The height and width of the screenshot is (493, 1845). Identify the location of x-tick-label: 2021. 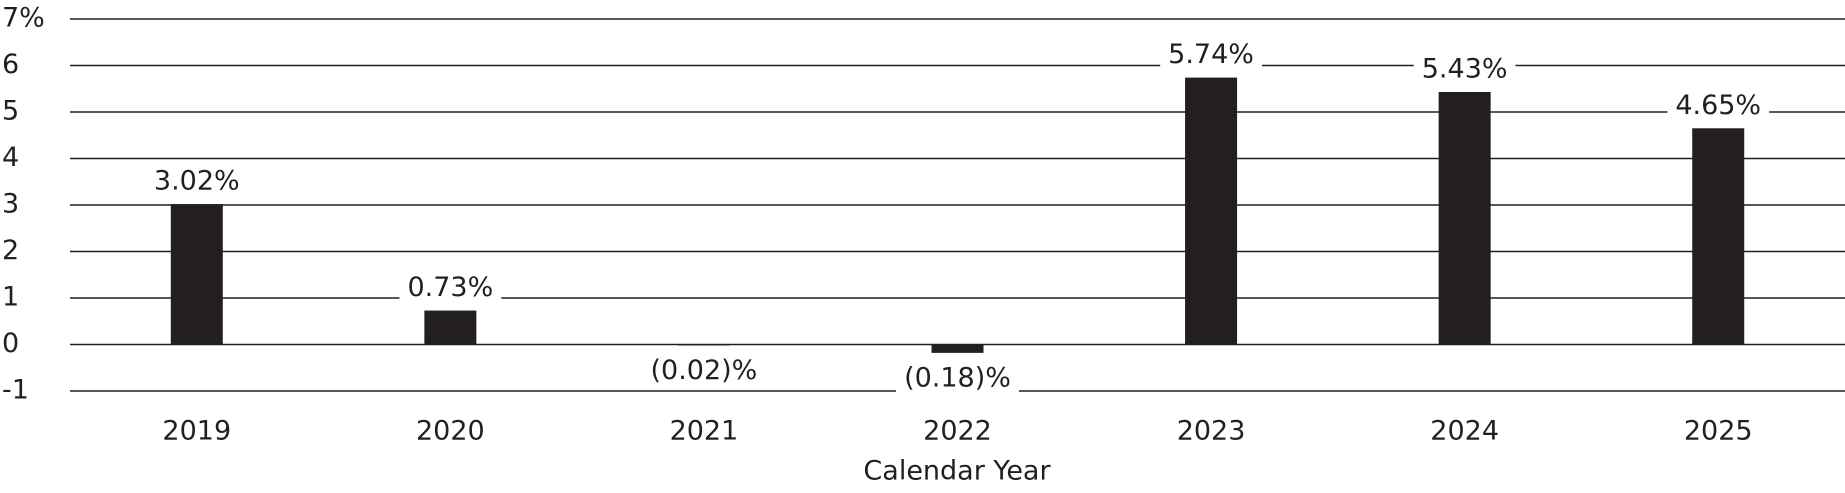
(704, 431).